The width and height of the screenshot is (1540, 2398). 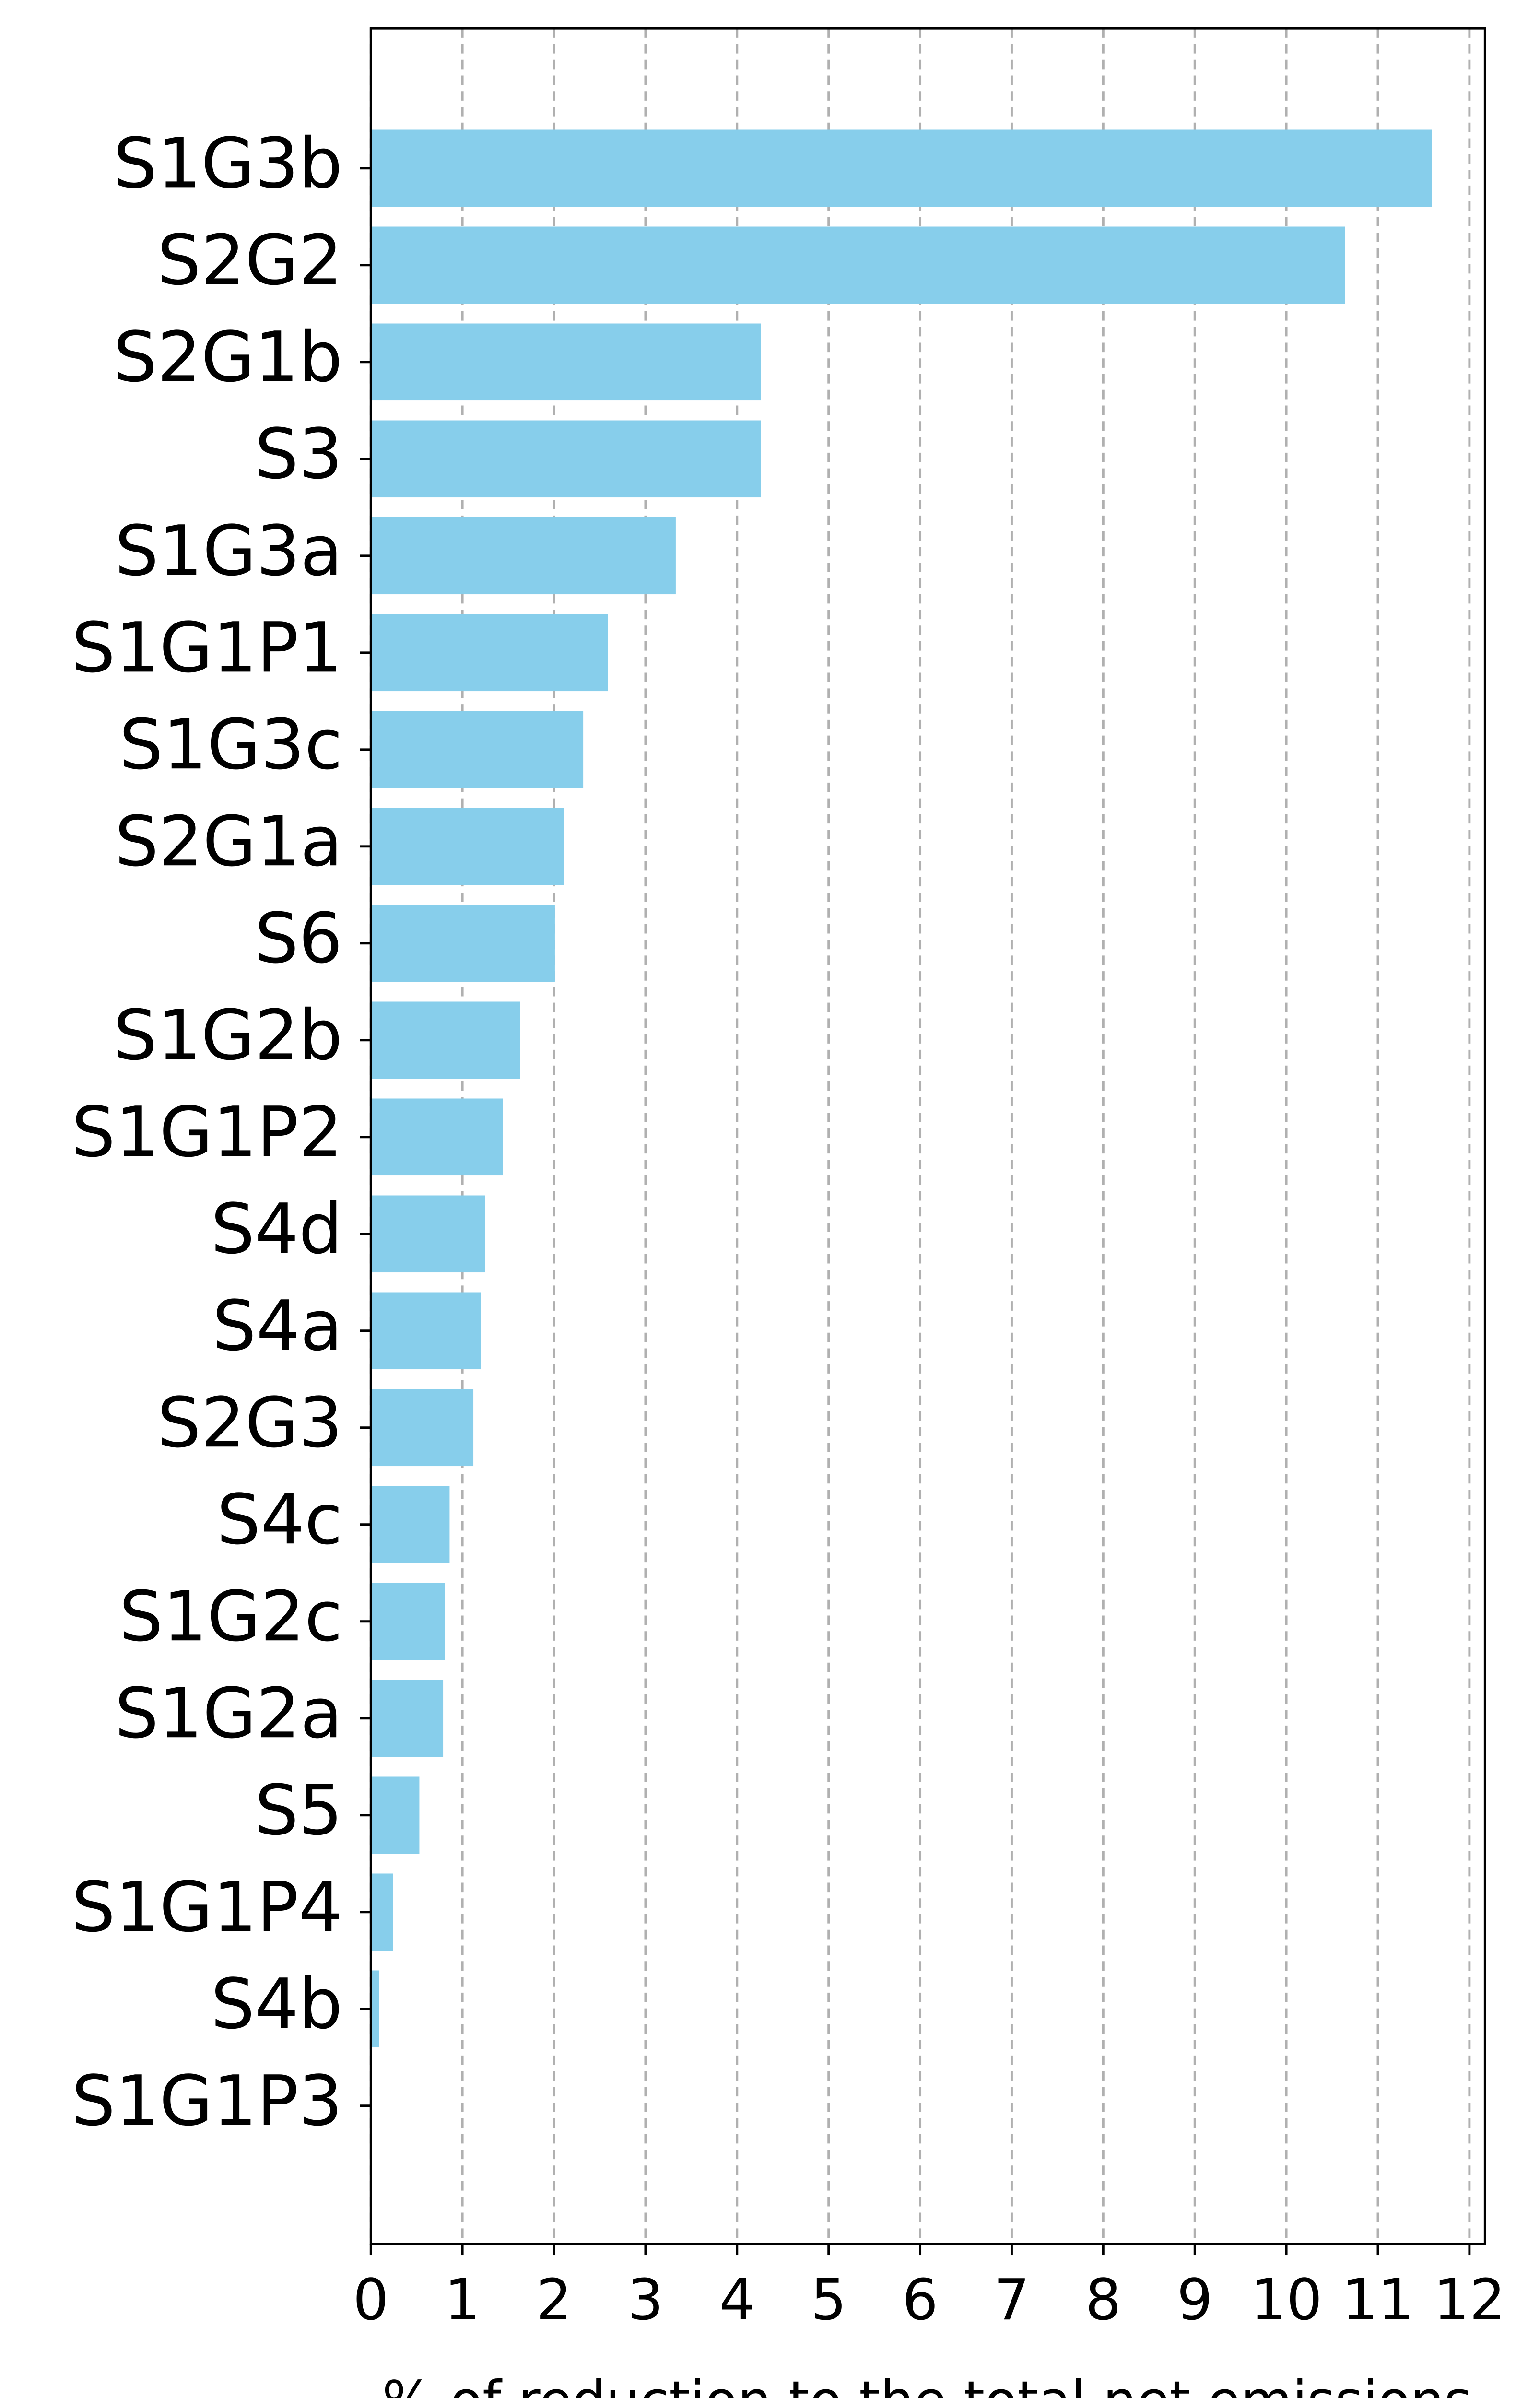 I want to click on x-tick-label: 9, so click(x=1195, y=2300).